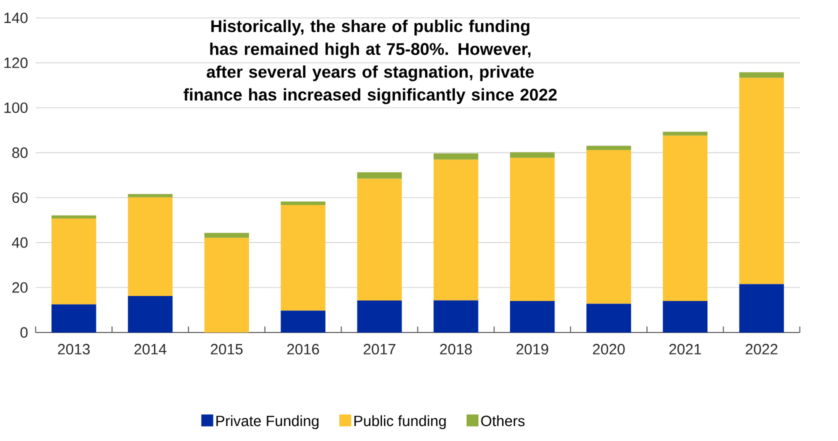  Describe the element at coordinates (456, 349) in the screenshot. I see `x-tick-label: 2018` at that location.